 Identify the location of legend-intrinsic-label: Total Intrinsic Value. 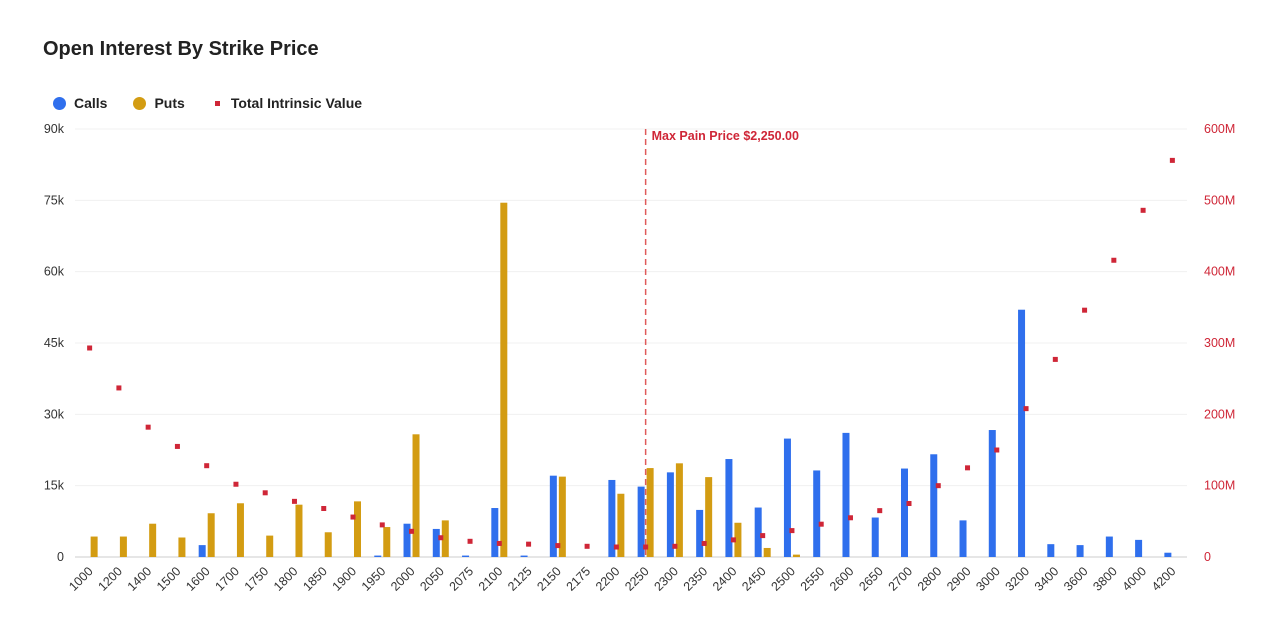
(296, 103).